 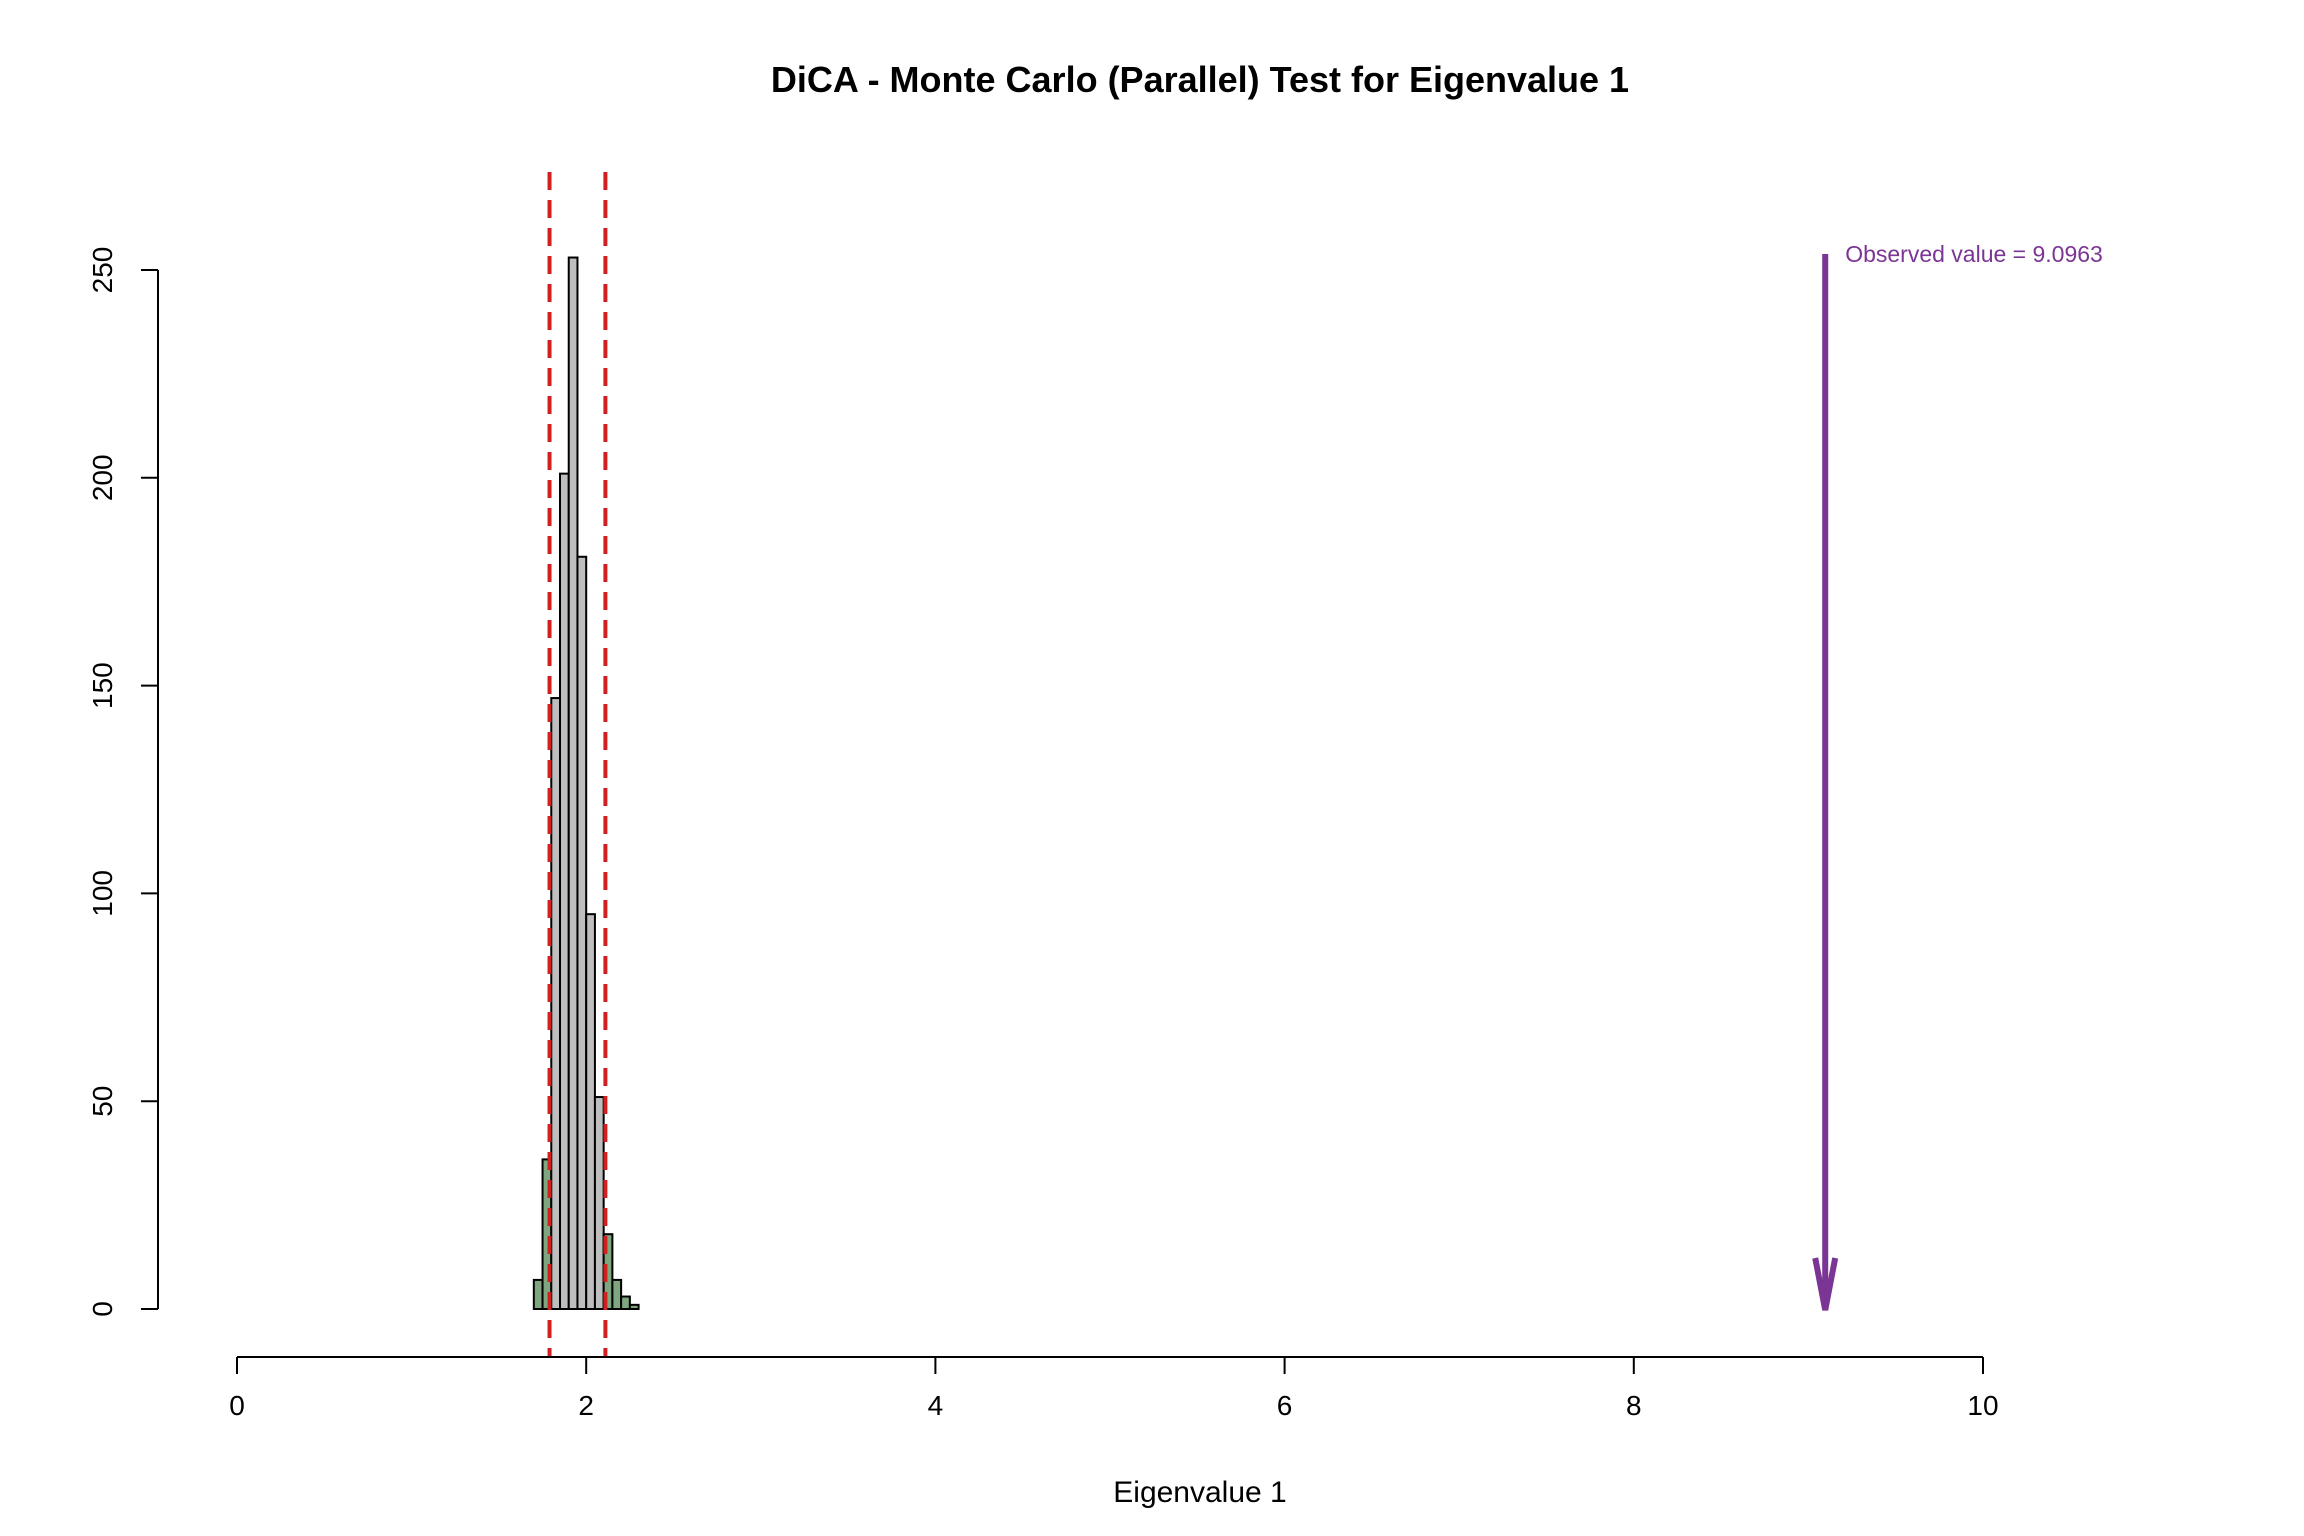 What do you see at coordinates (102, 1309) in the screenshot?
I see `y-tick-label-0: 0` at bounding box center [102, 1309].